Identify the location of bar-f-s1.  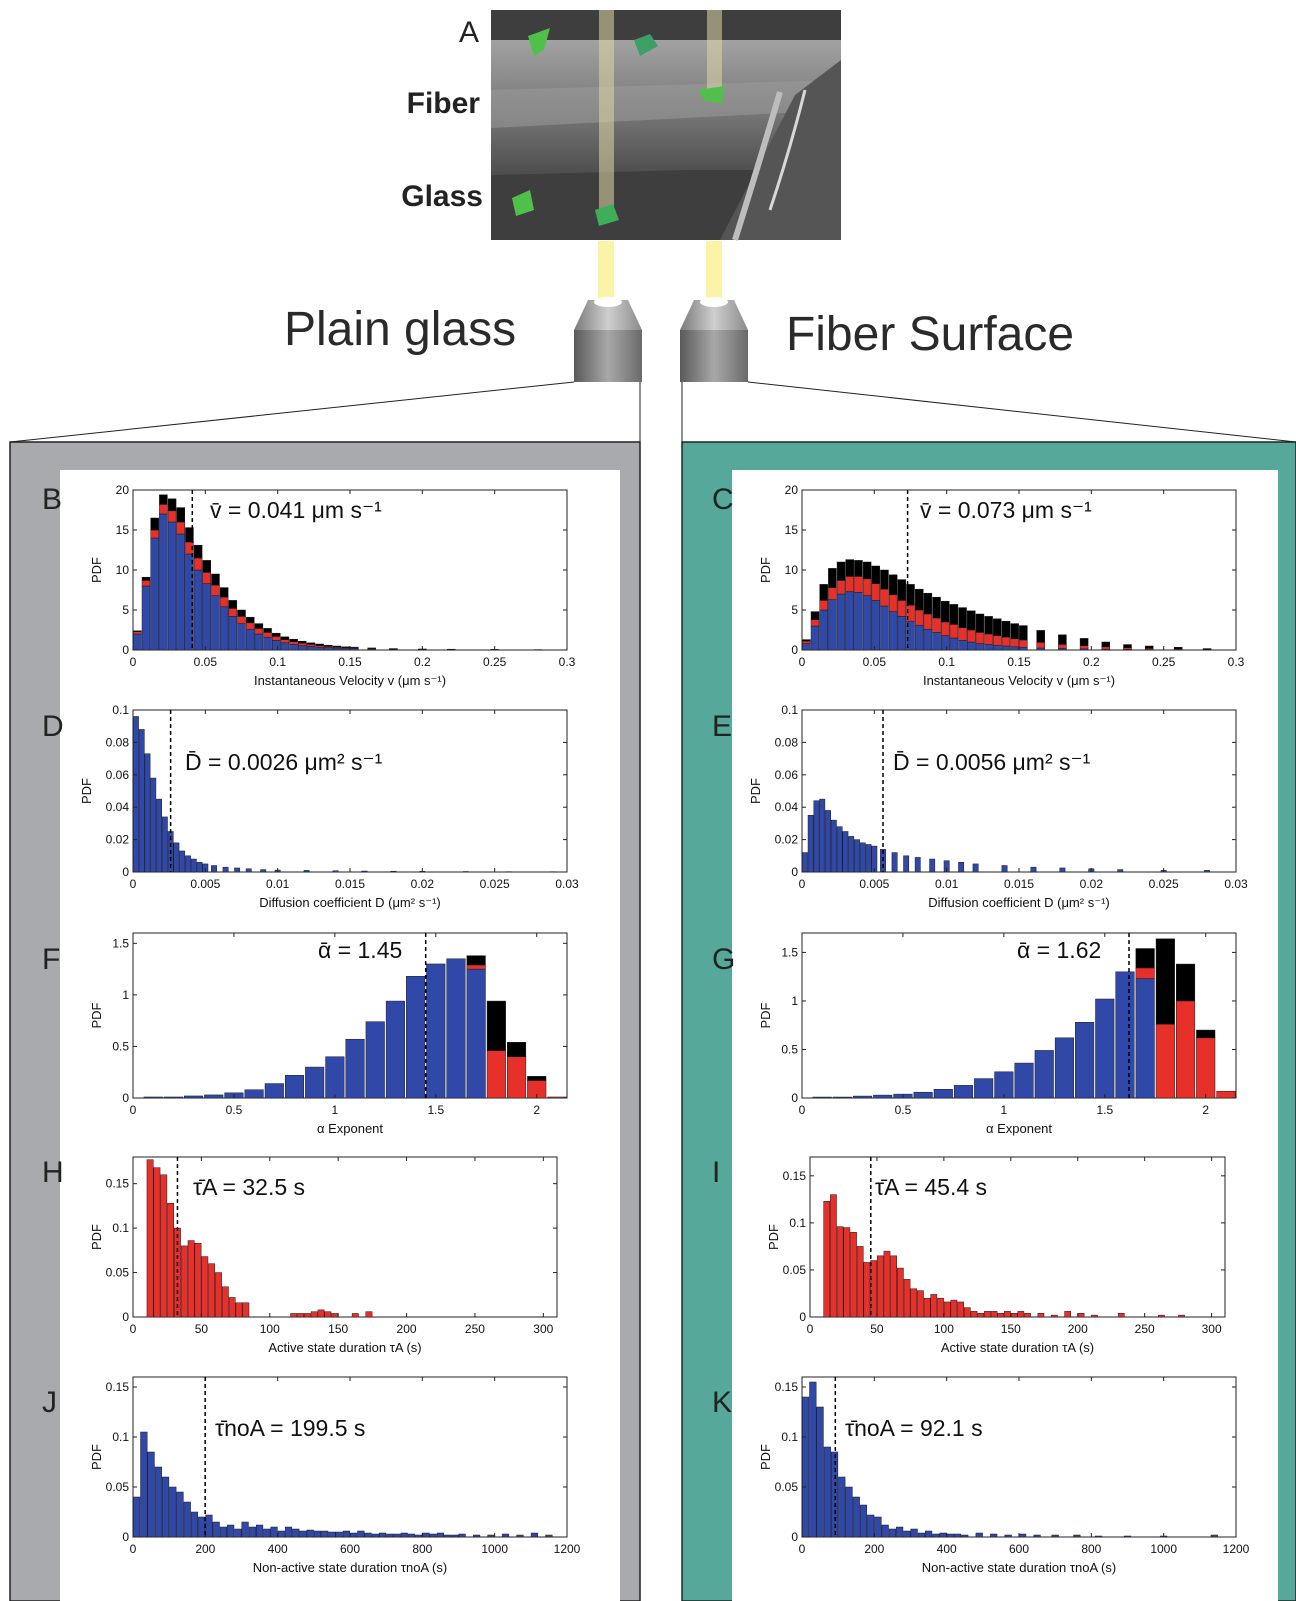
(496, 1074).